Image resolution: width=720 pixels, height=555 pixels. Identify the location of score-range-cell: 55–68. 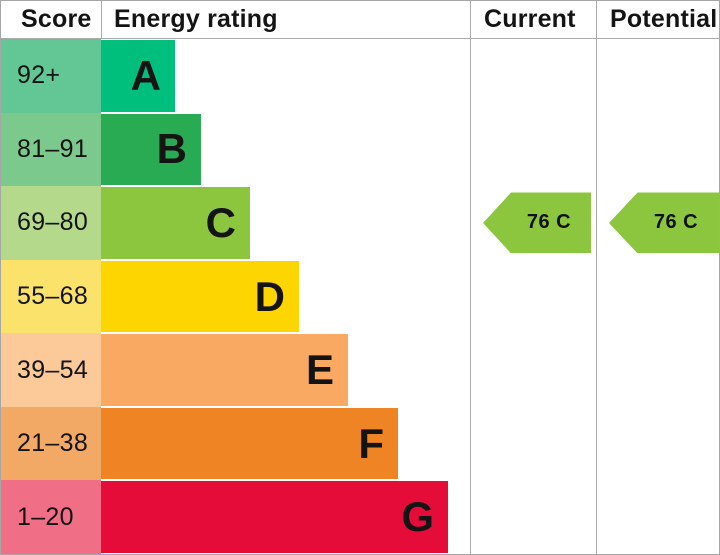
(51, 296).